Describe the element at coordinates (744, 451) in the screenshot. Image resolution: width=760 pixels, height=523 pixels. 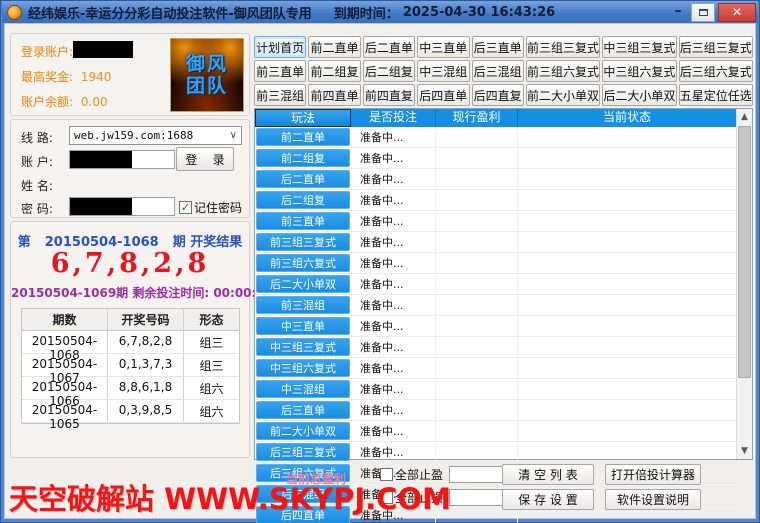
I see `scroll-down-icon: ▼` at that location.